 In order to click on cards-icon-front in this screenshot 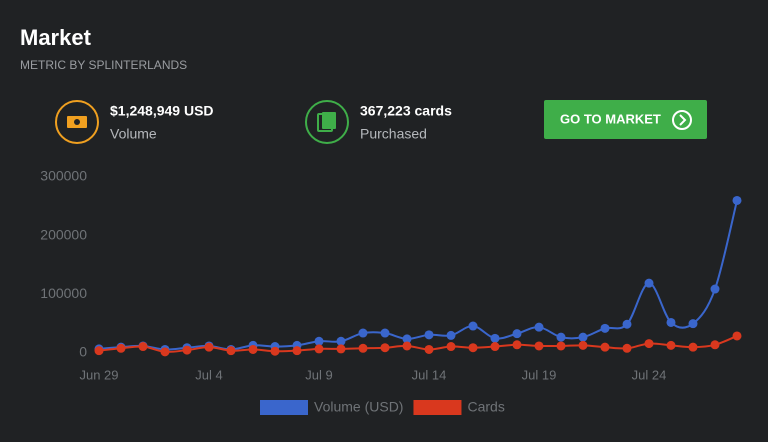, I will do `click(329, 120)`.